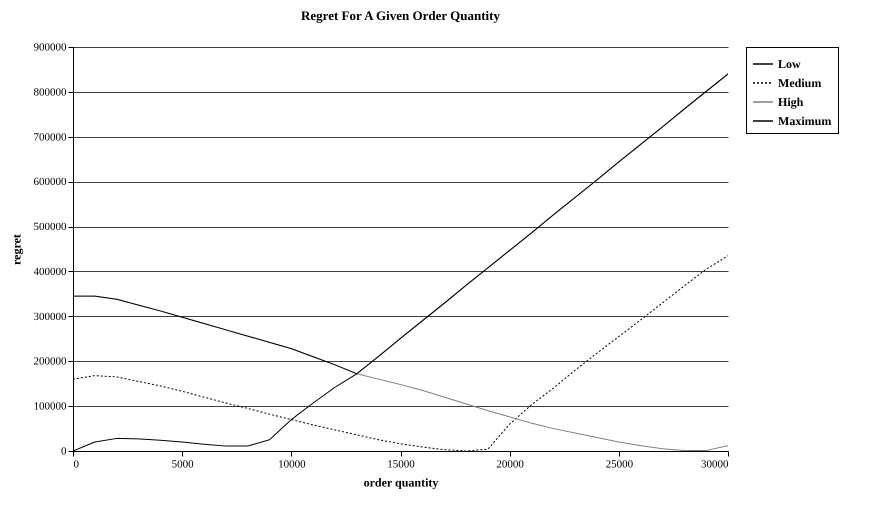 The image size is (884, 517). What do you see at coordinates (805, 121) in the screenshot?
I see `legend-label: Maximum` at bounding box center [805, 121].